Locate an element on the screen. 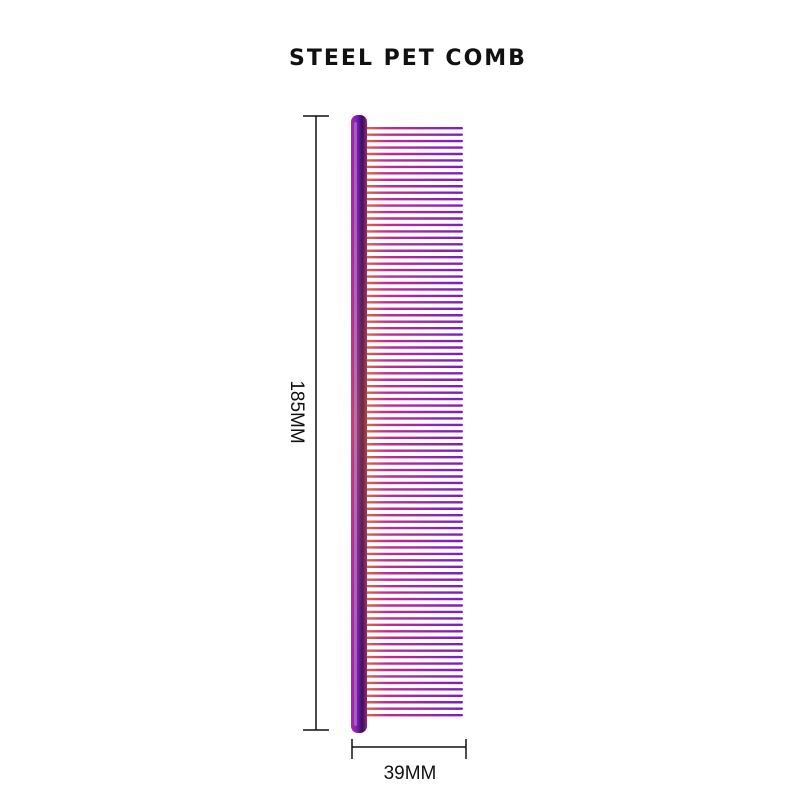 The image size is (800, 800). width-dimension: 39MM is located at coordinates (409, 761).